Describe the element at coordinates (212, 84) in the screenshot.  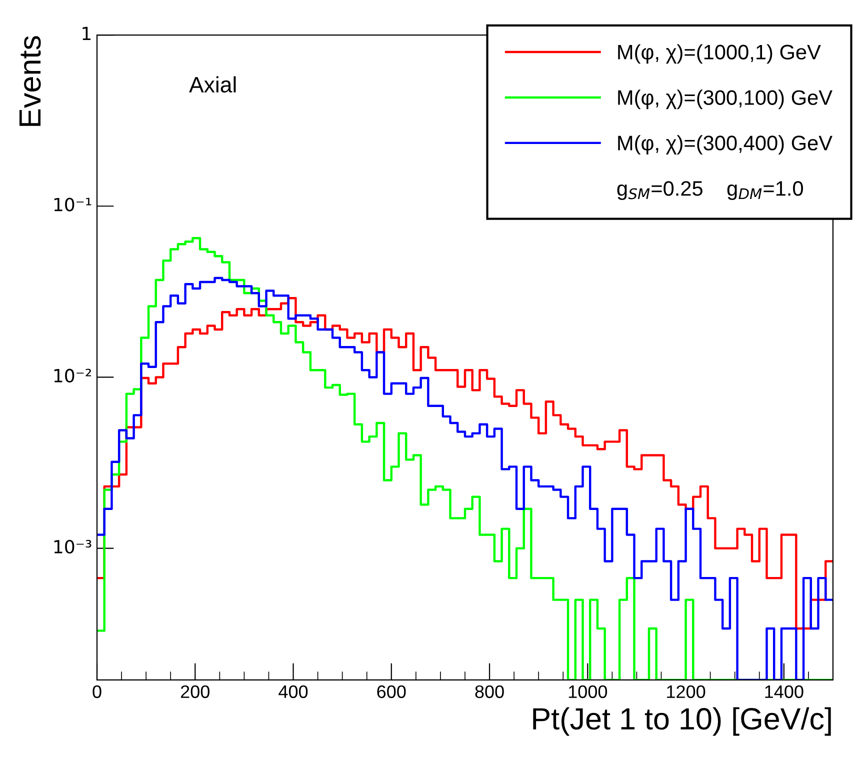
I see `annotation: Axial` at that location.